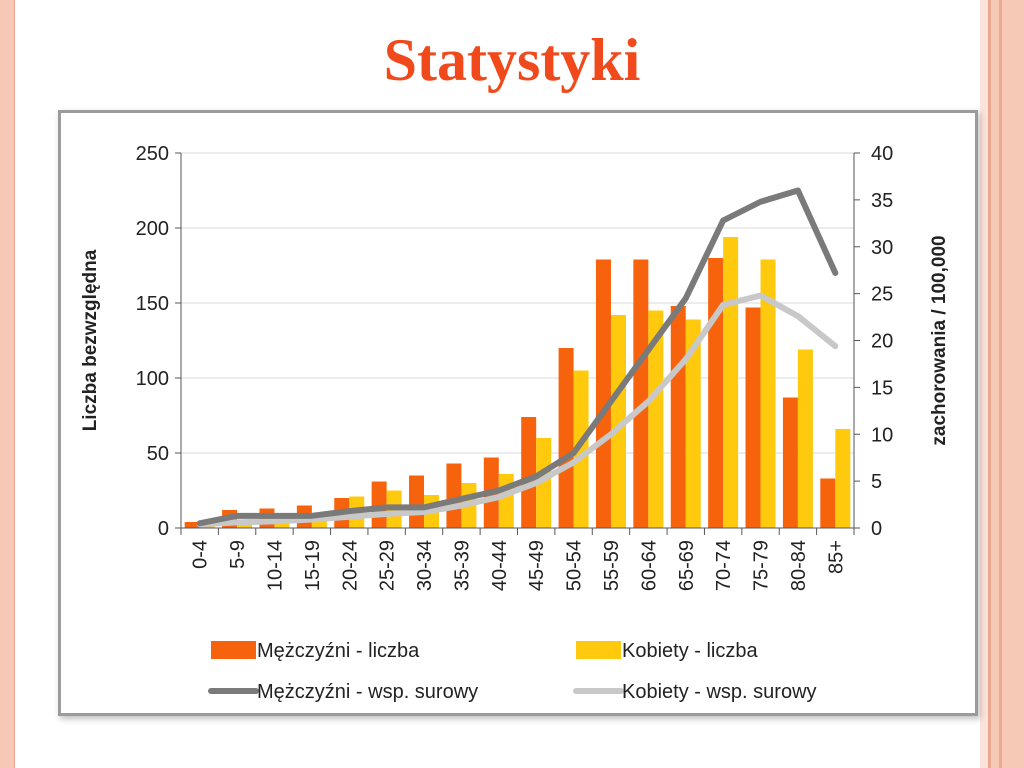 The image size is (1024, 768). Describe the element at coordinates (152, 229) in the screenshot. I see `y-tick-label: 200` at that location.